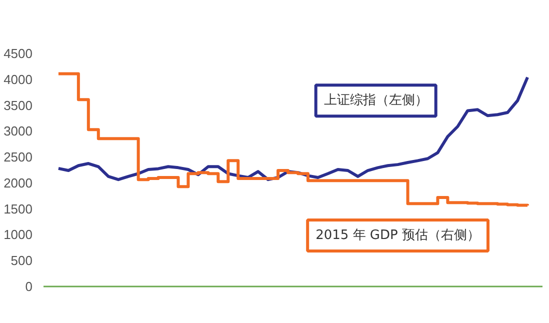  I want to click on y-tick-label: 0, so click(29, 286).